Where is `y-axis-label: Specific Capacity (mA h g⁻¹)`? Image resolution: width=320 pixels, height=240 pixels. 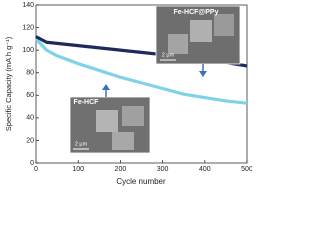
y-axis-label: Specific Capacity (mA h g⁻¹) is located at coordinates (8, 83).